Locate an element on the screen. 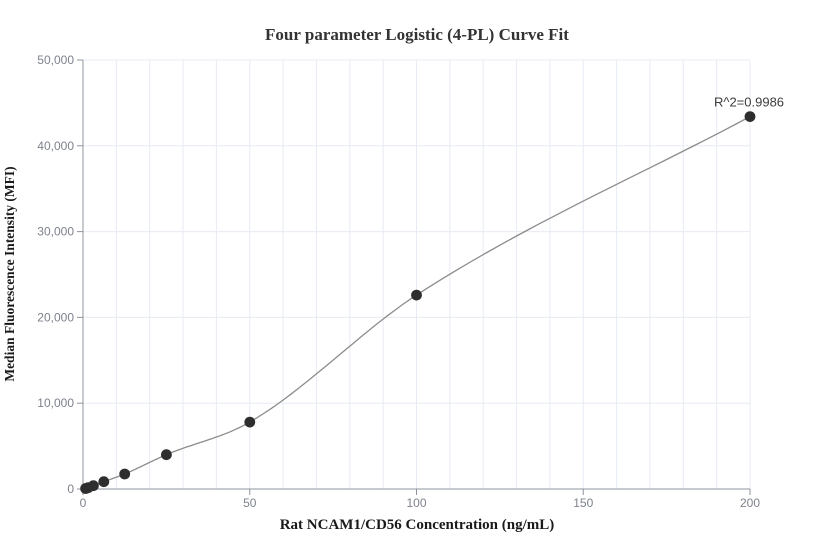 The image size is (832, 560). y-tick-label: 40,000 is located at coordinates (55, 146).